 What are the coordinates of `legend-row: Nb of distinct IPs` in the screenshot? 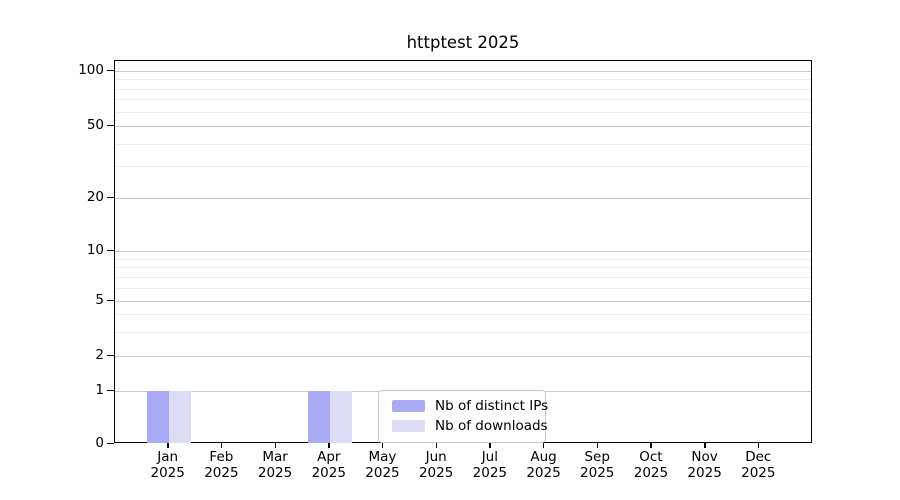 It's located at (464, 406).